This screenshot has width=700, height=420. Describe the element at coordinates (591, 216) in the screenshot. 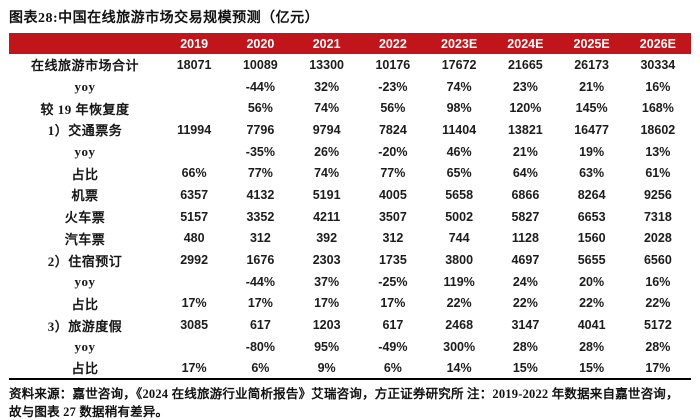

I see `table-cell: 6653` at that location.